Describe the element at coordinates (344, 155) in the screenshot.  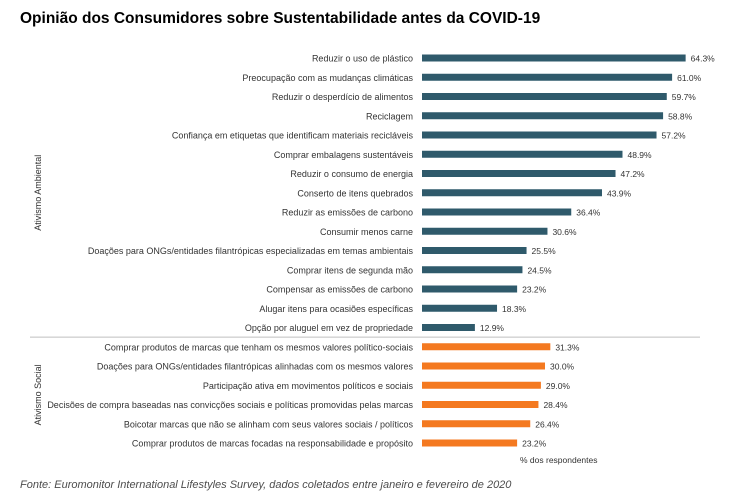
I see `category-label: Comprar embalagens sustentáveis` at that location.